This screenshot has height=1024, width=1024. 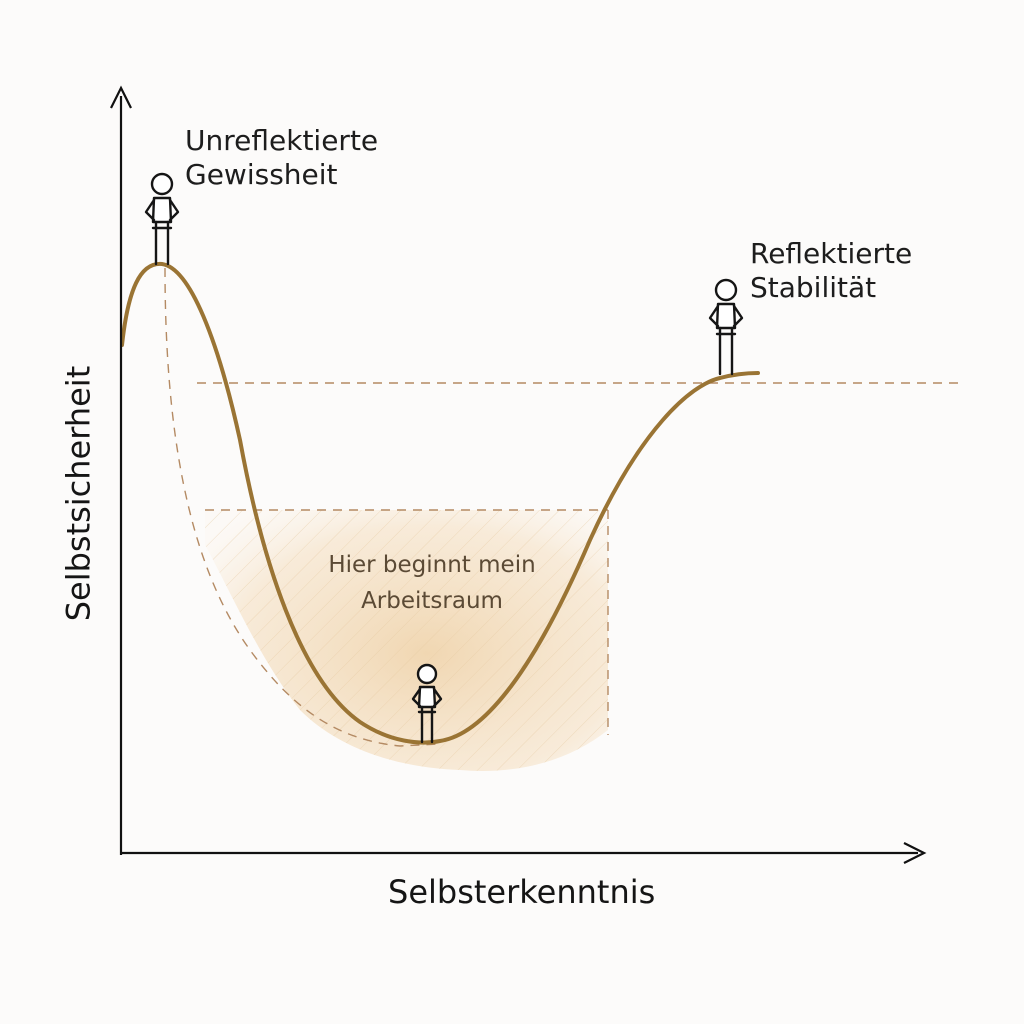 I want to click on peak-right-line-1: Reflektierte, so click(x=831, y=253).